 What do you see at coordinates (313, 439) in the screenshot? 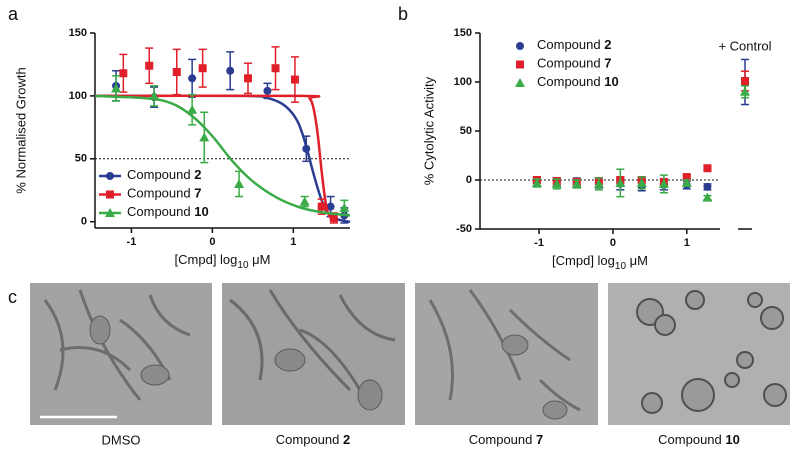
I see `caption: Compound 2` at bounding box center [313, 439].